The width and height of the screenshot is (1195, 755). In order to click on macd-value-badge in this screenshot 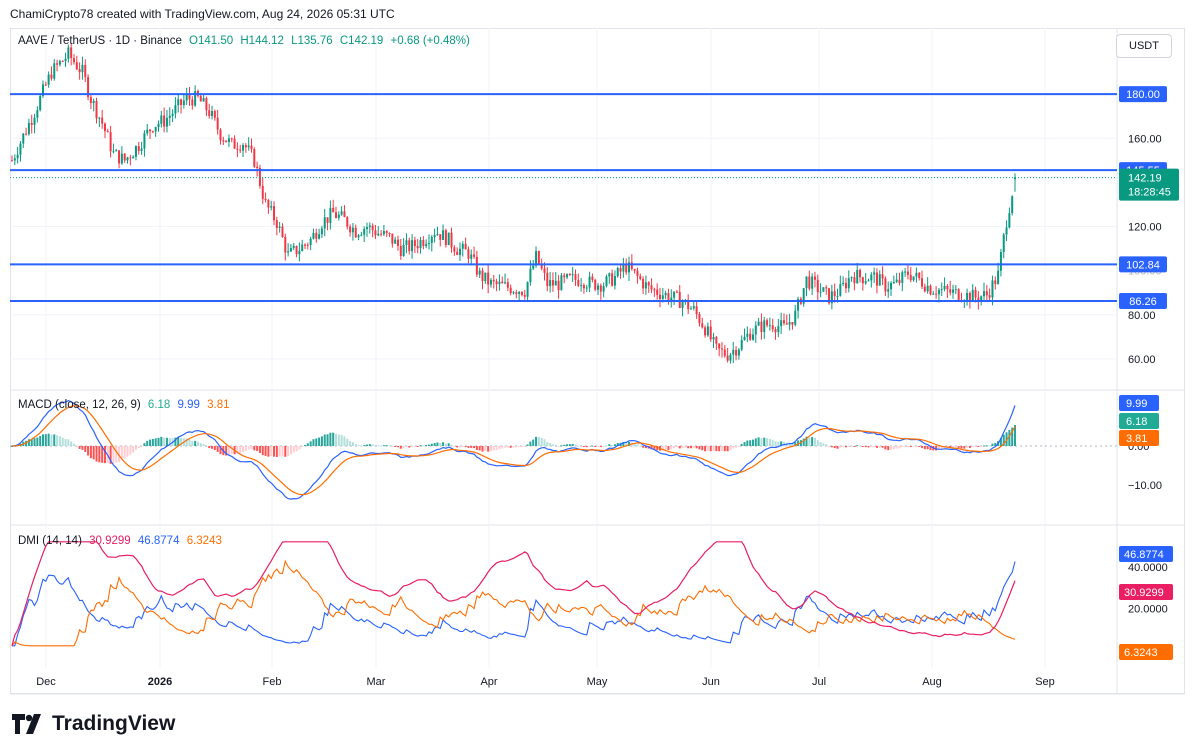, I will do `click(1139, 421)`.